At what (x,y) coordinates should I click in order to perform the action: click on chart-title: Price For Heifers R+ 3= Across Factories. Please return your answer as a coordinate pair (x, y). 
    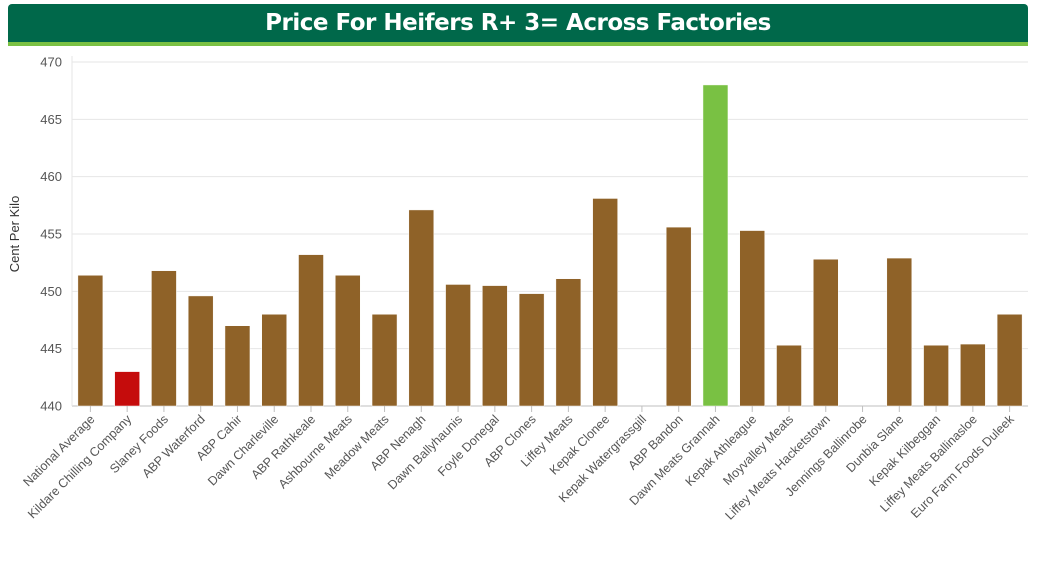
    Looking at the image, I should click on (518, 23).